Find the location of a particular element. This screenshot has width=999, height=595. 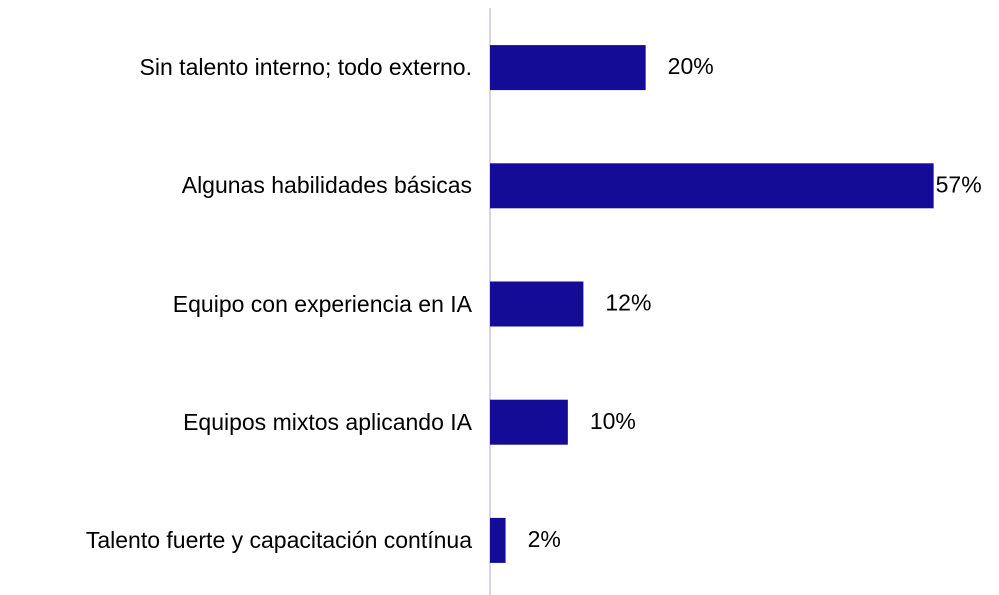

category-text: Sin talento interno; todo externo. is located at coordinates (305, 67).